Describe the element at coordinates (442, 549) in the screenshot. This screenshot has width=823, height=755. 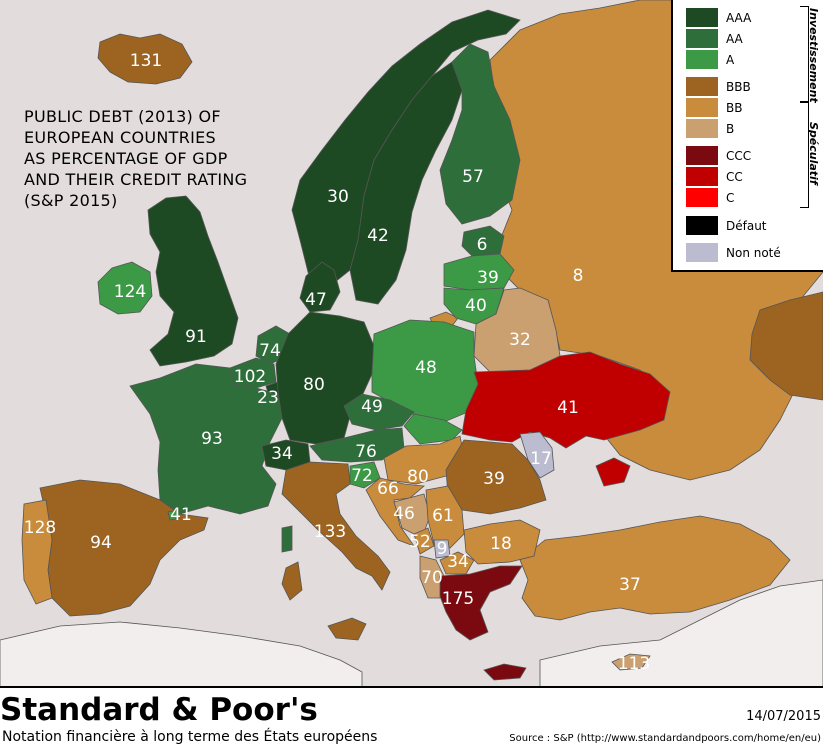
I see `debt-label-kosovo: 9` at that location.